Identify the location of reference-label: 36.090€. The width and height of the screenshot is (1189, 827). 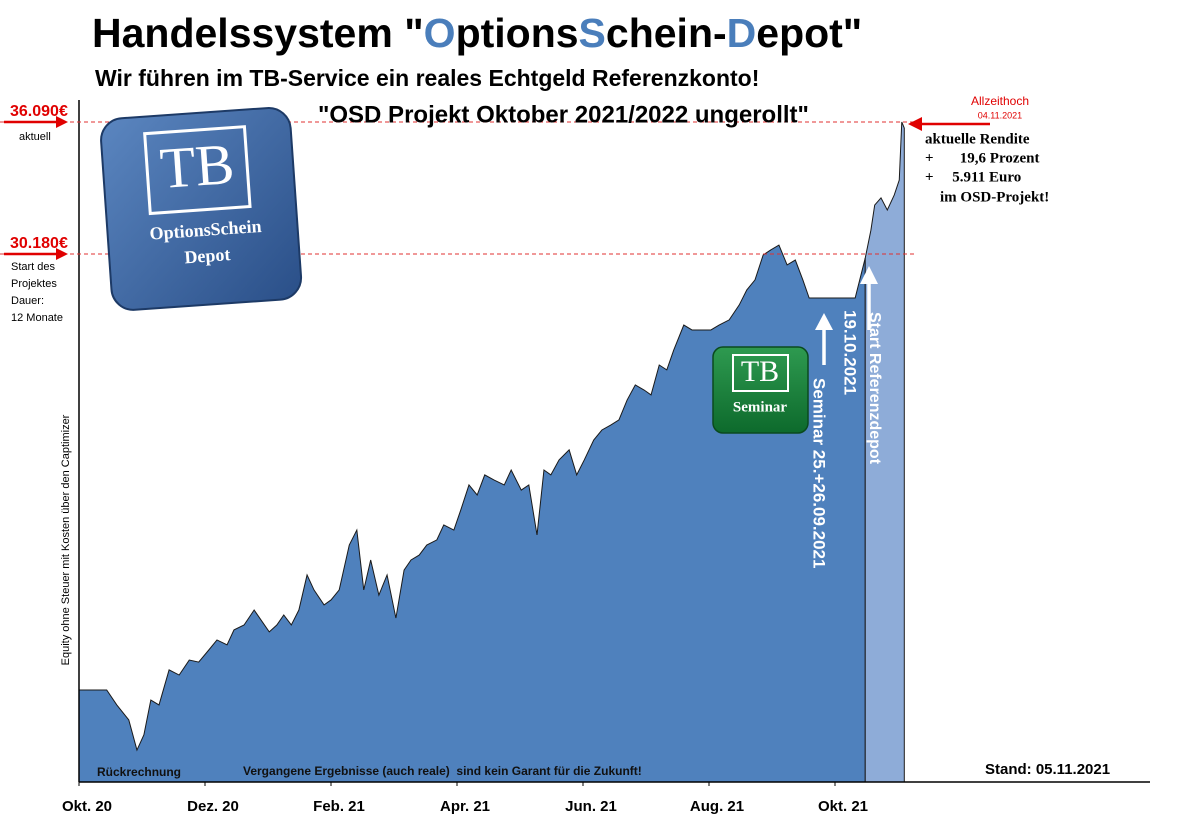
(39, 111).